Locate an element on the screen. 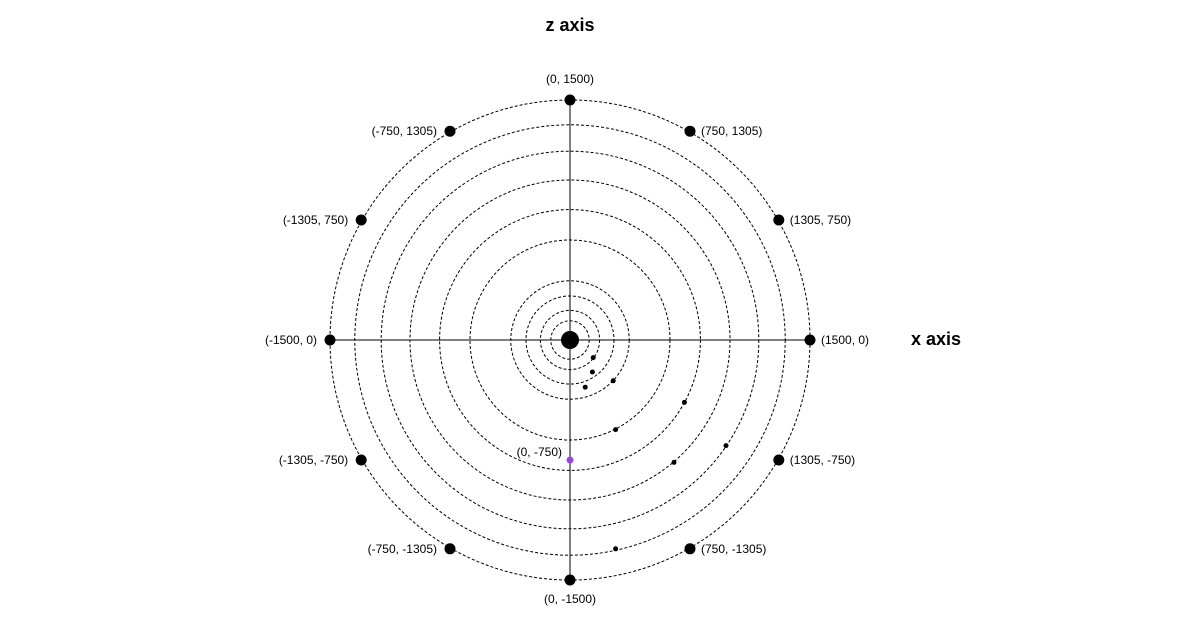  center-point is located at coordinates (570, 340).